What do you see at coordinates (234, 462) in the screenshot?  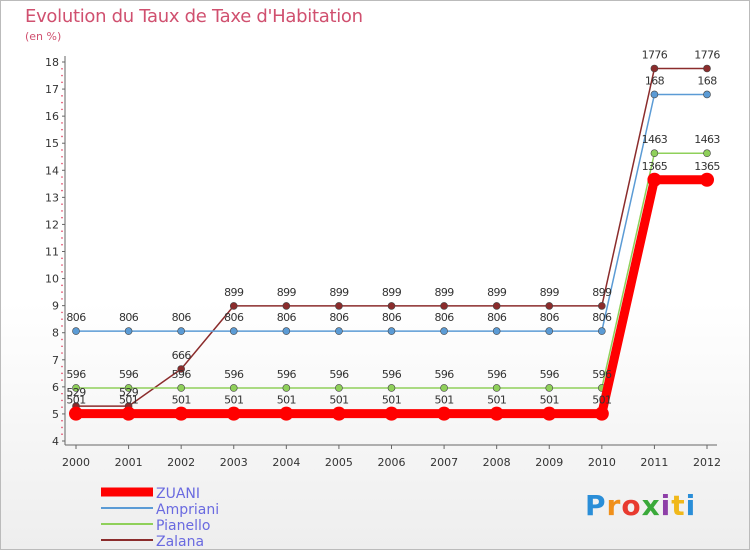 I see `x-tick-label: 2003` at bounding box center [234, 462].